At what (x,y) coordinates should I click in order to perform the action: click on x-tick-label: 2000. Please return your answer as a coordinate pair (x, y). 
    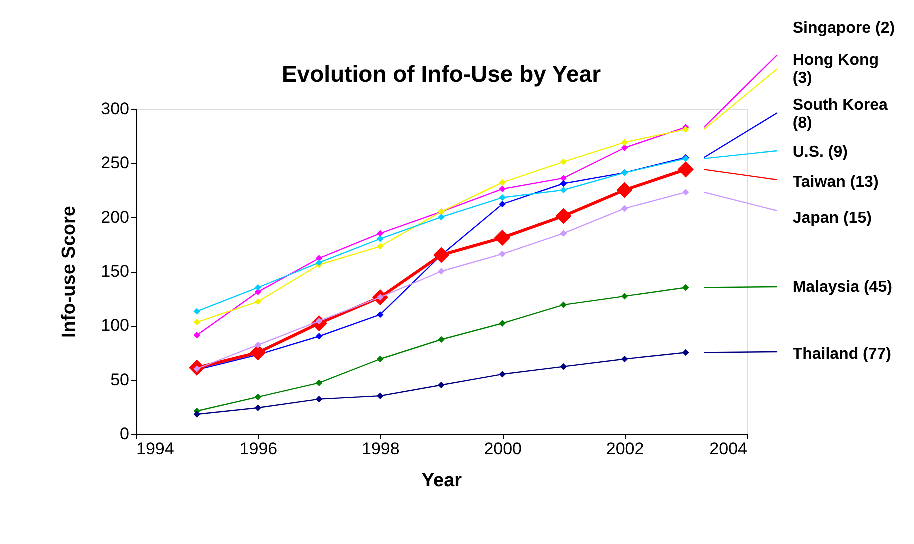
    Looking at the image, I should click on (503, 449).